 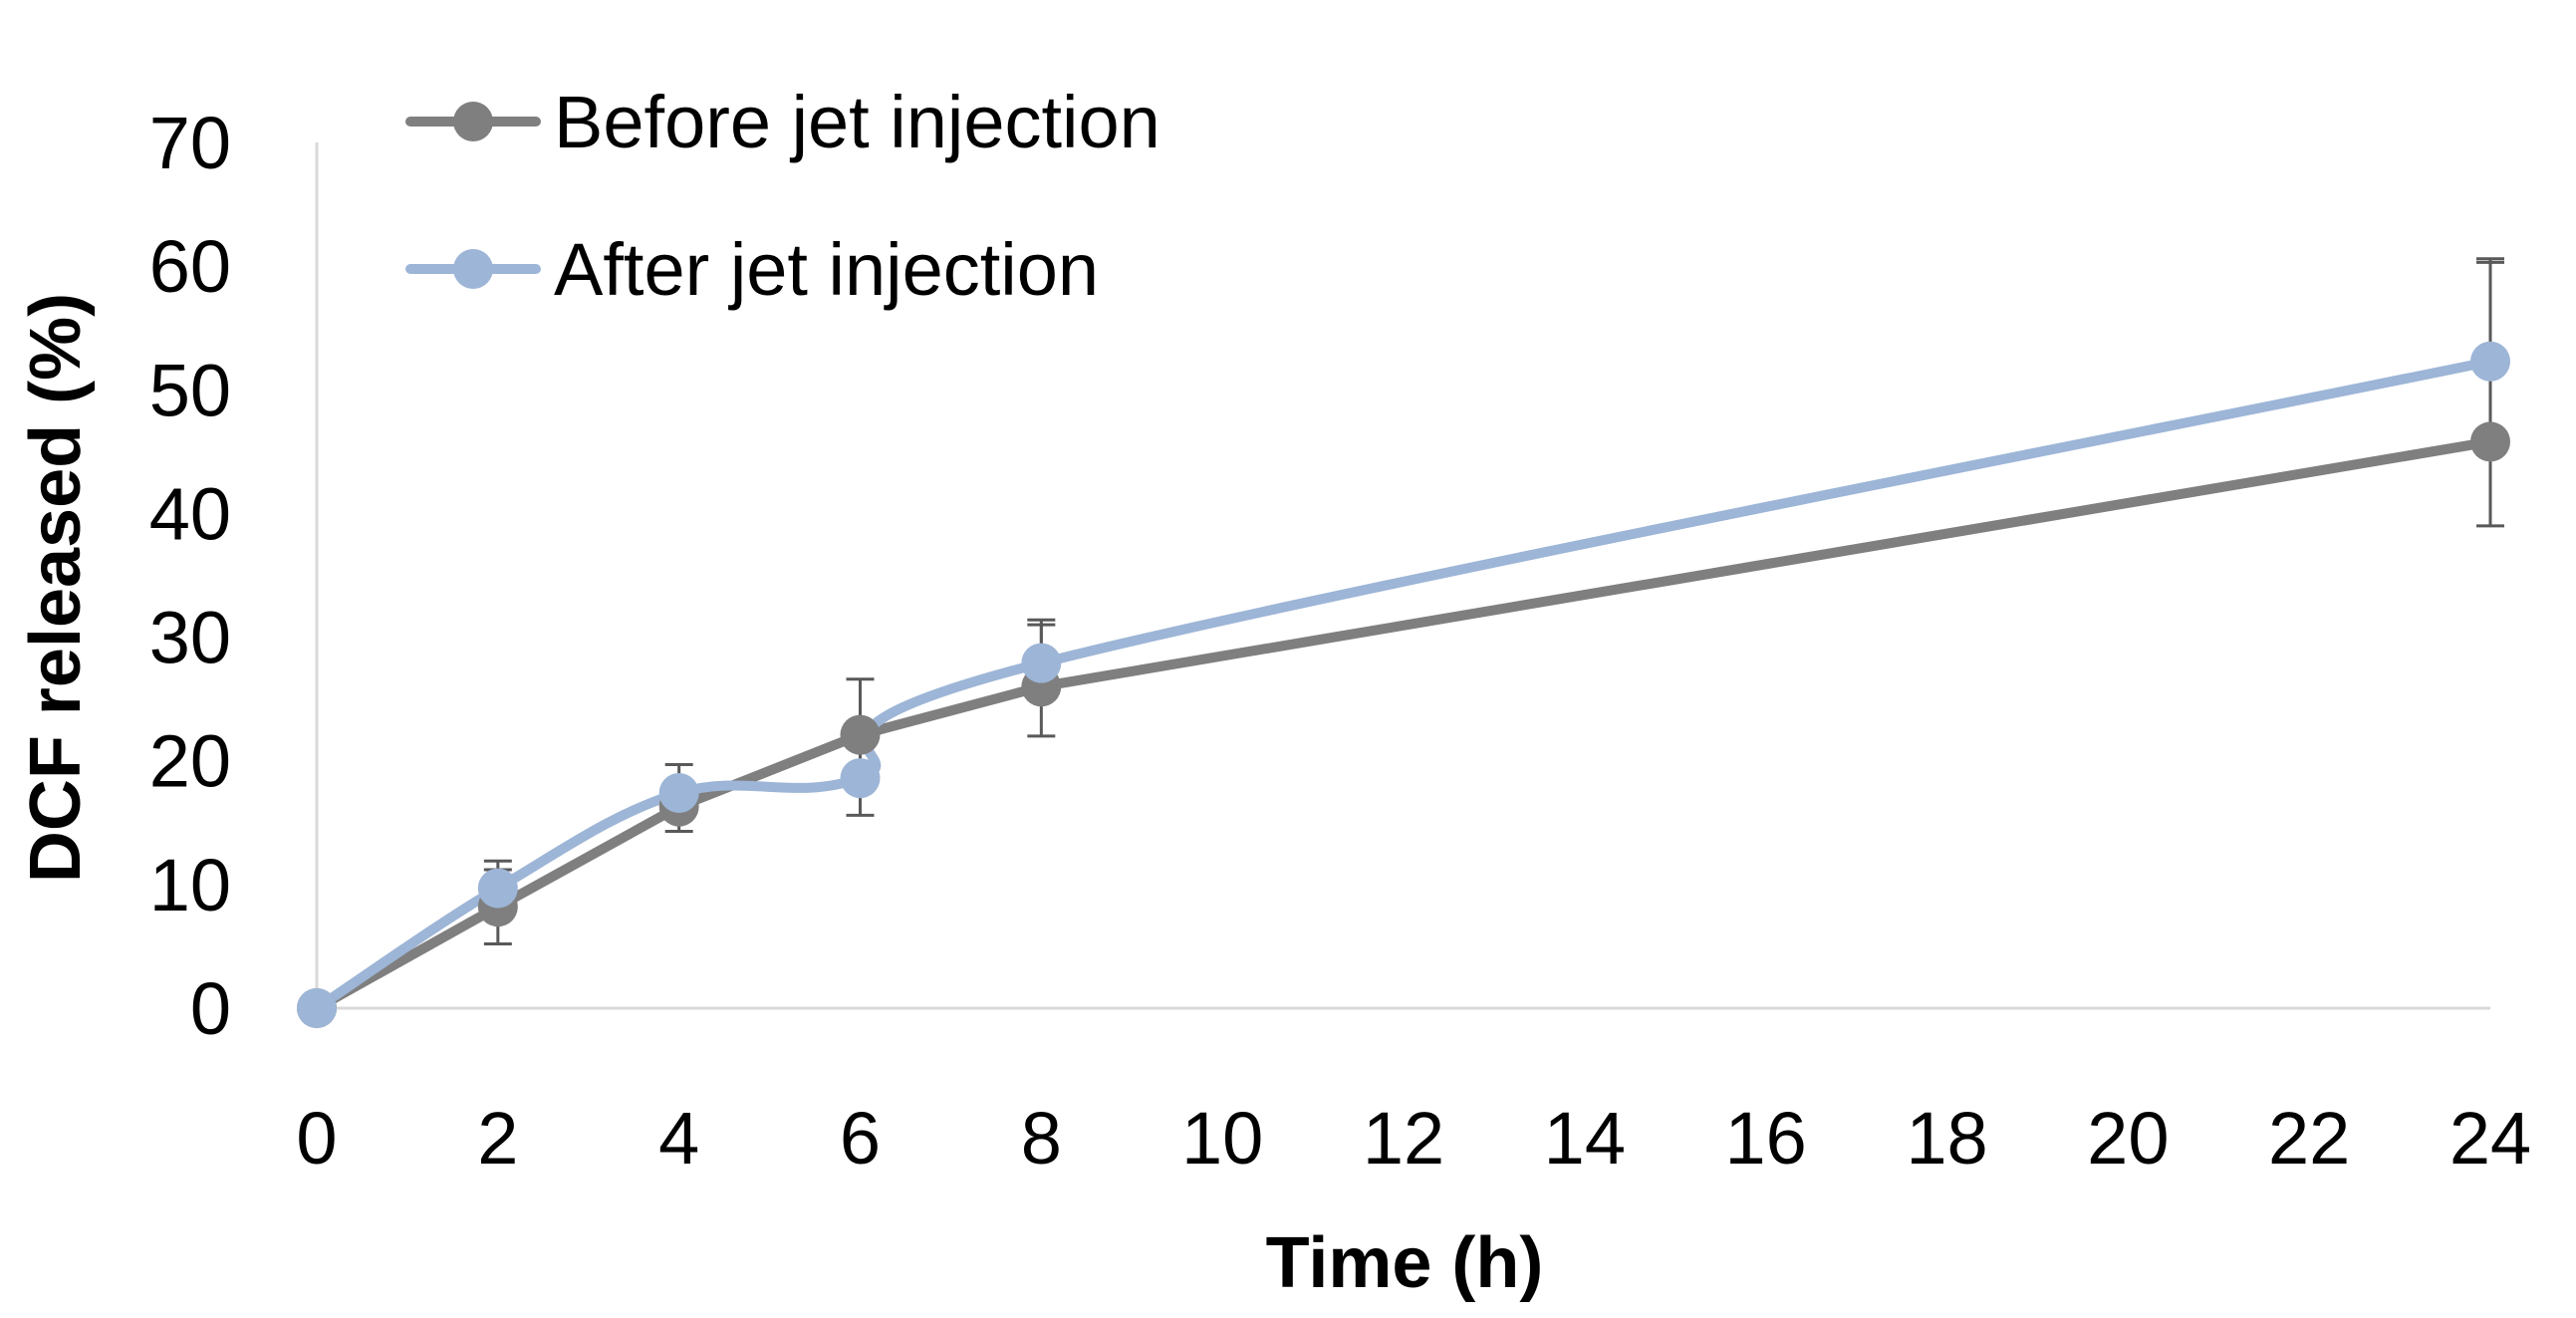 I want to click on legend-label-2: After jet injection, so click(x=826, y=270).